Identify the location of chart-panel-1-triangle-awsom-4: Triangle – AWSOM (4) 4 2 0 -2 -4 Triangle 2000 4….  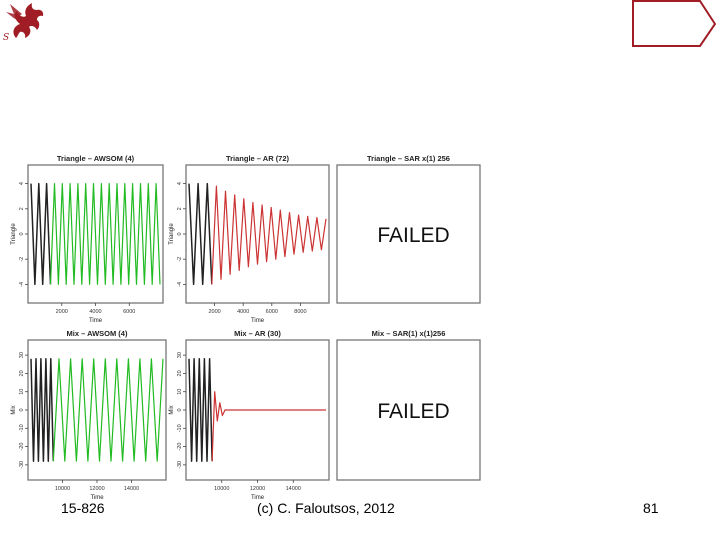
(87, 239).